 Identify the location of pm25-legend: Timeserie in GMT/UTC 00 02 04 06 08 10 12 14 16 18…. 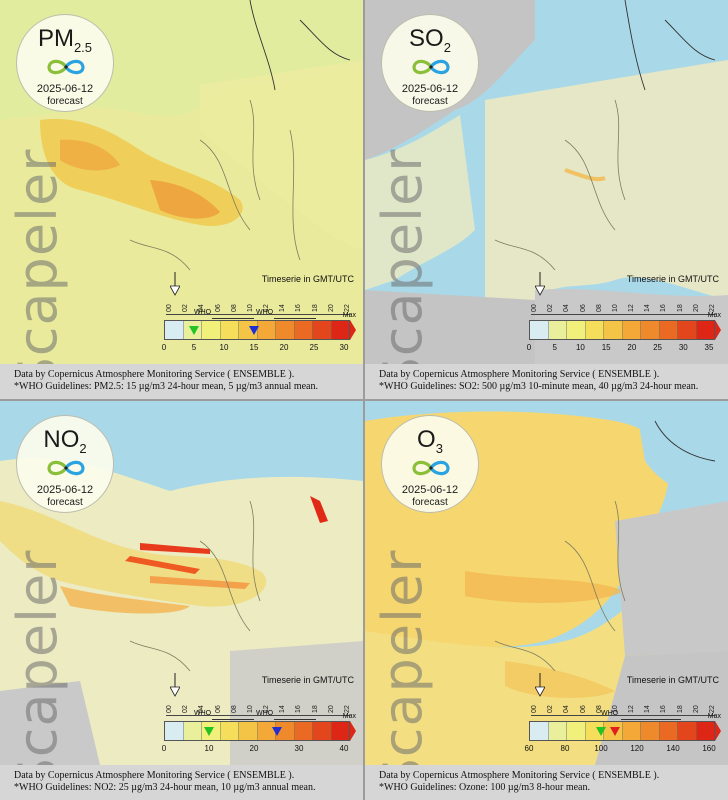
(258, 314).